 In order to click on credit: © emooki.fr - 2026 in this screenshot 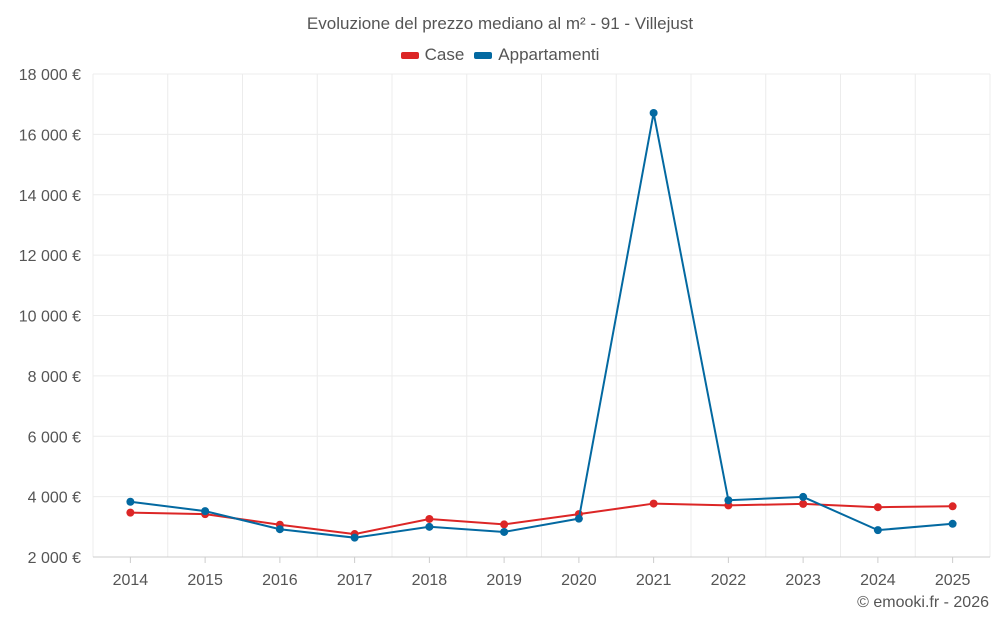, I will do `click(923, 602)`.